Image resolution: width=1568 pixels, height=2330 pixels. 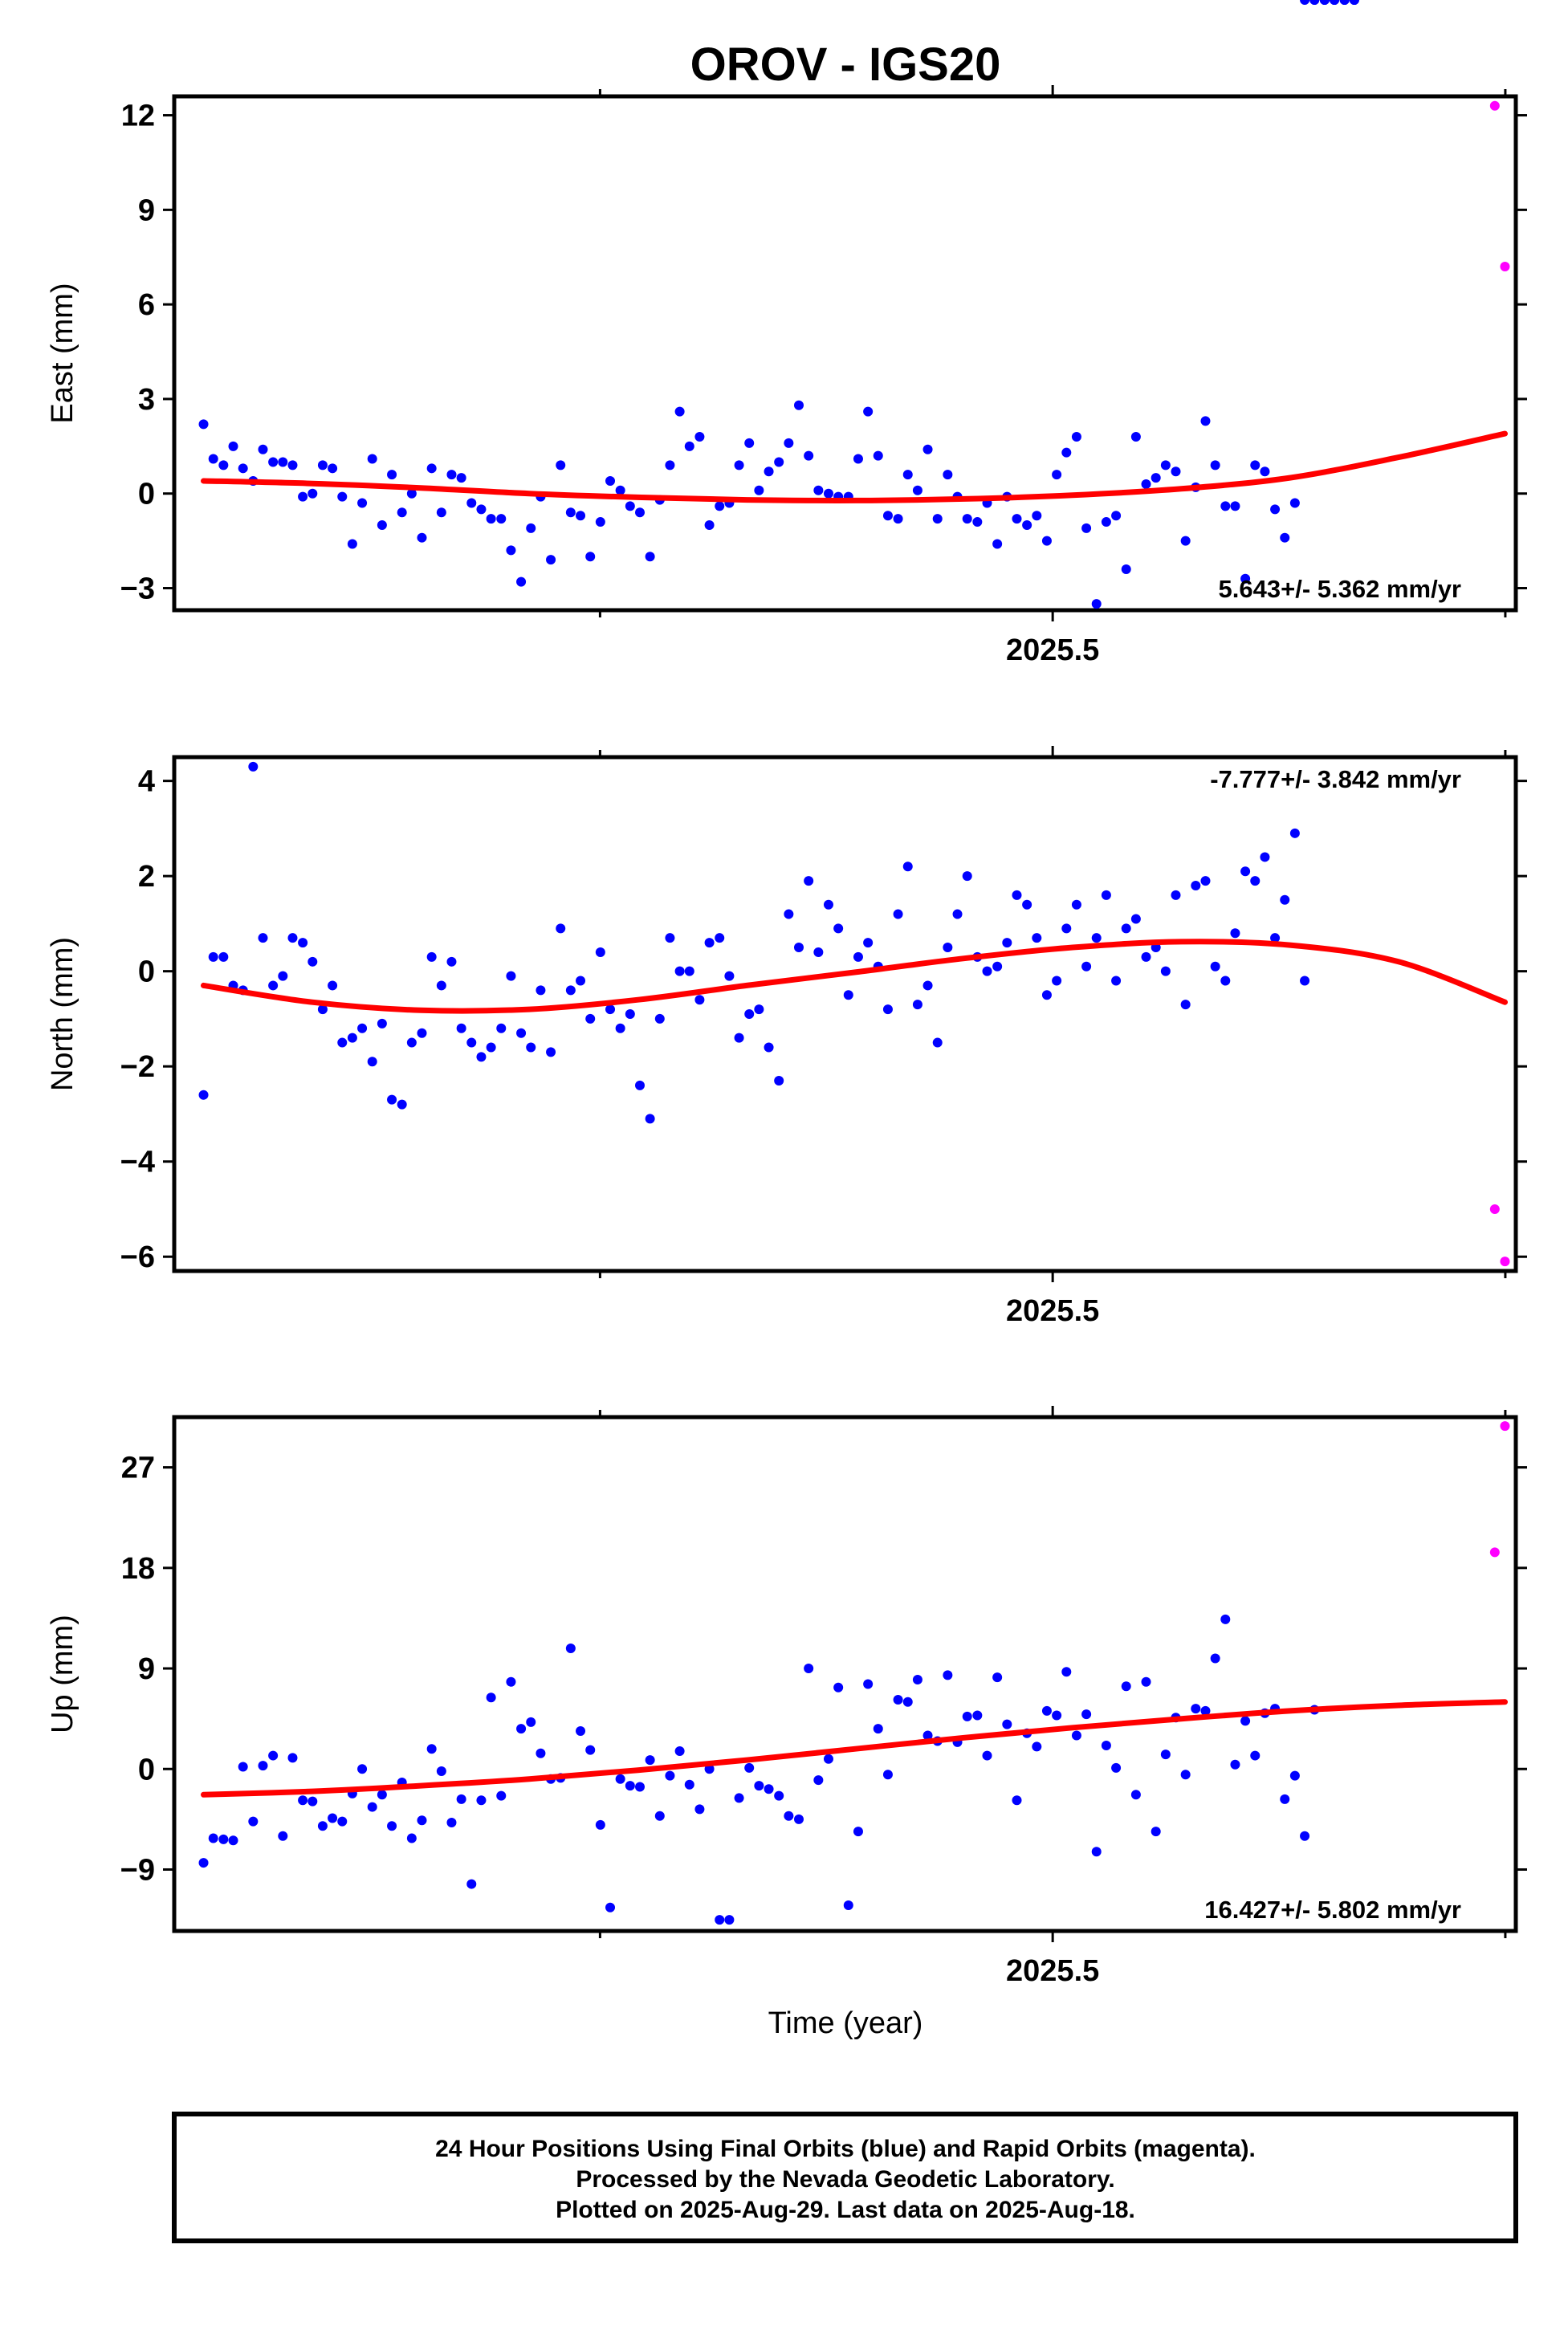 What do you see at coordinates (1052, 1311) in the screenshot?
I see `north-xtick-label: 2025.5` at bounding box center [1052, 1311].